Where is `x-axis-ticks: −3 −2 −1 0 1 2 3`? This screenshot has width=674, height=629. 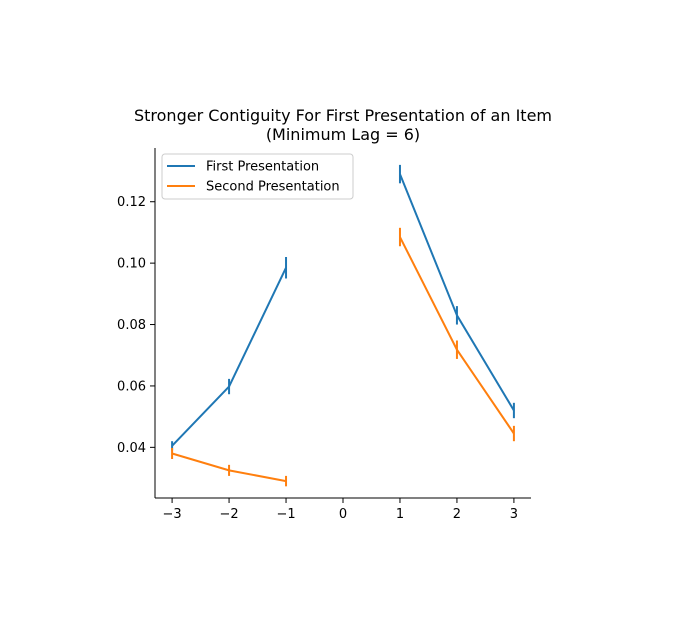
x-axis-ticks: −3 −2 −1 0 1 2 3 is located at coordinates (340, 510).